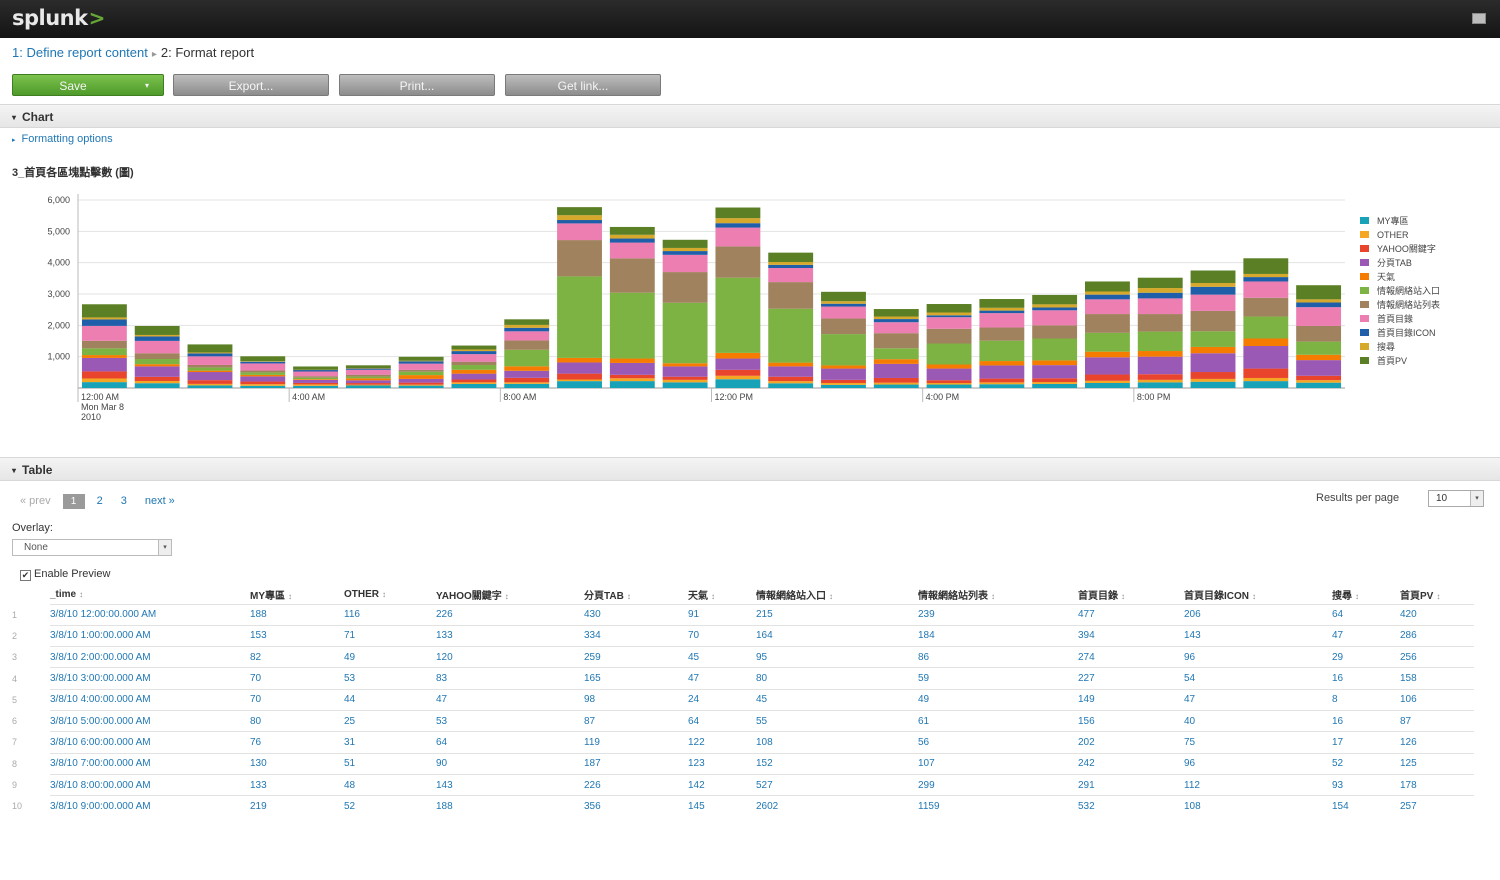  What do you see at coordinates (1258, 742) in the screenshot?
I see `table-cell: 75` at bounding box center [1258, 742].